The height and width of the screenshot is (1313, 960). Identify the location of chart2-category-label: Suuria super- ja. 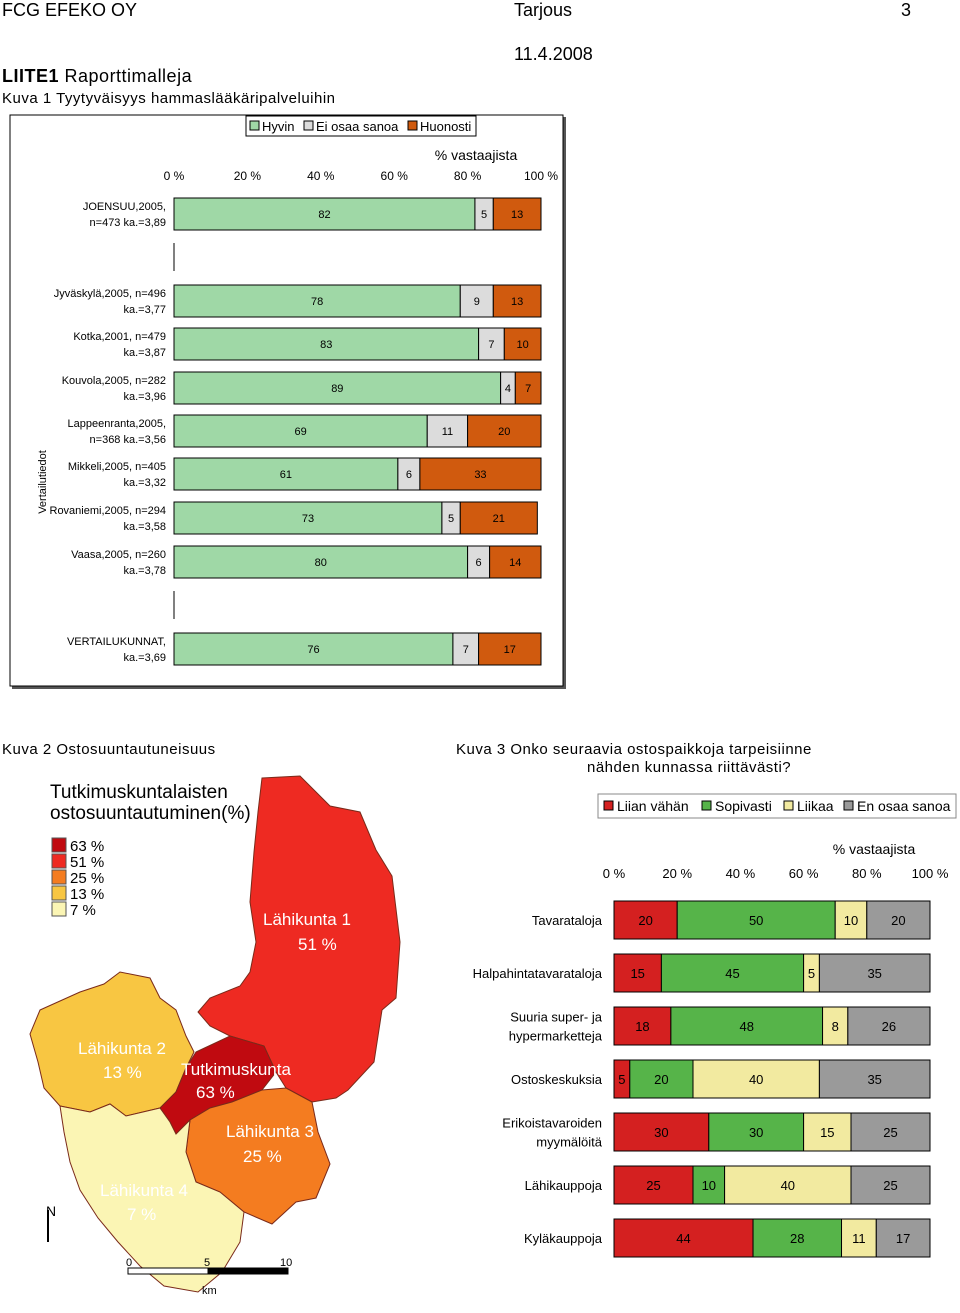
(556, 1017).